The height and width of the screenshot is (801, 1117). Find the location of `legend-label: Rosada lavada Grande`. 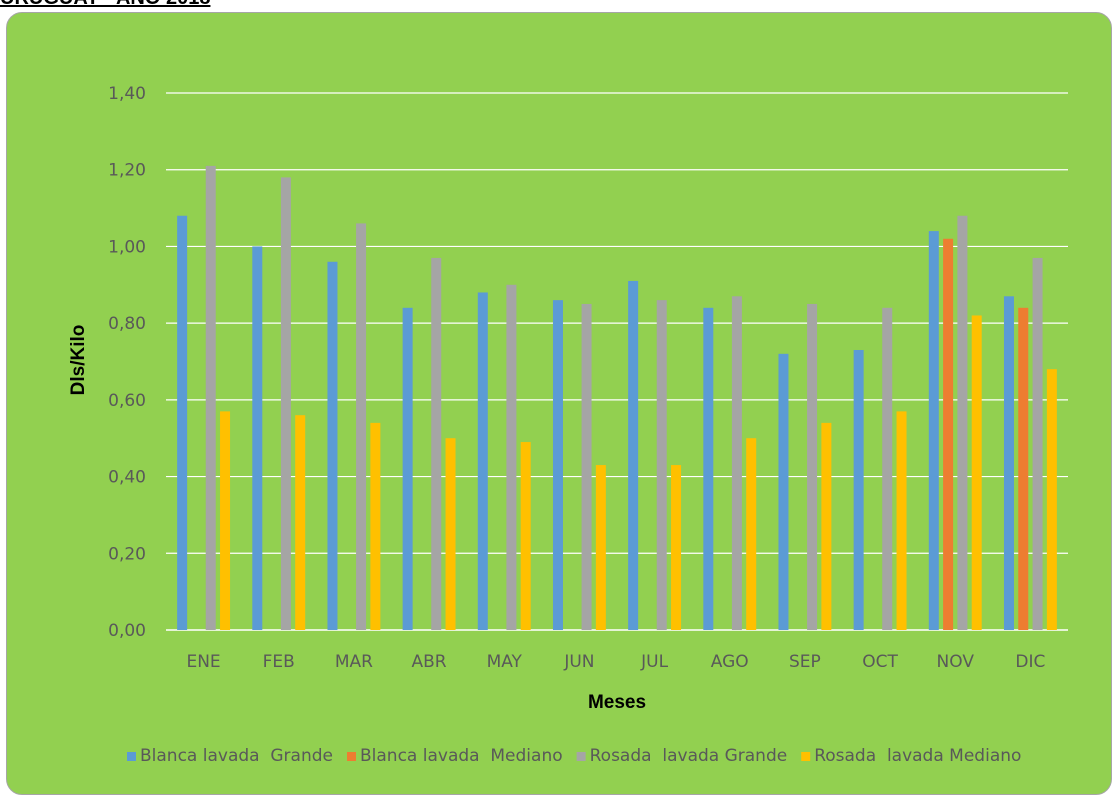

legend-label: Rosada lavada Grande is located at coordinates (689, 756).